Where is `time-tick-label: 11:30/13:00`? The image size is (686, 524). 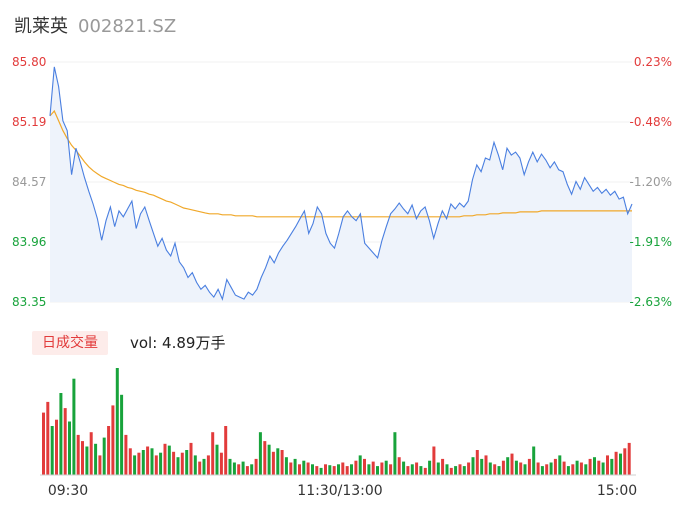 time-tick-label: 11:30/13:00 is located at coordinates (339, 491).